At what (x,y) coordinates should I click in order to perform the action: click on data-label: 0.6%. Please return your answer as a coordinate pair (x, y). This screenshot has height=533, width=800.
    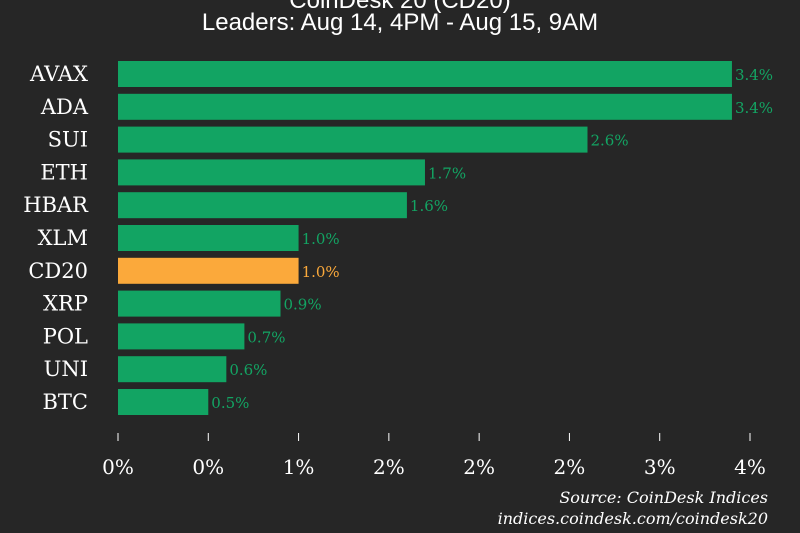
    Looking at the image, I should click on (248, 370).